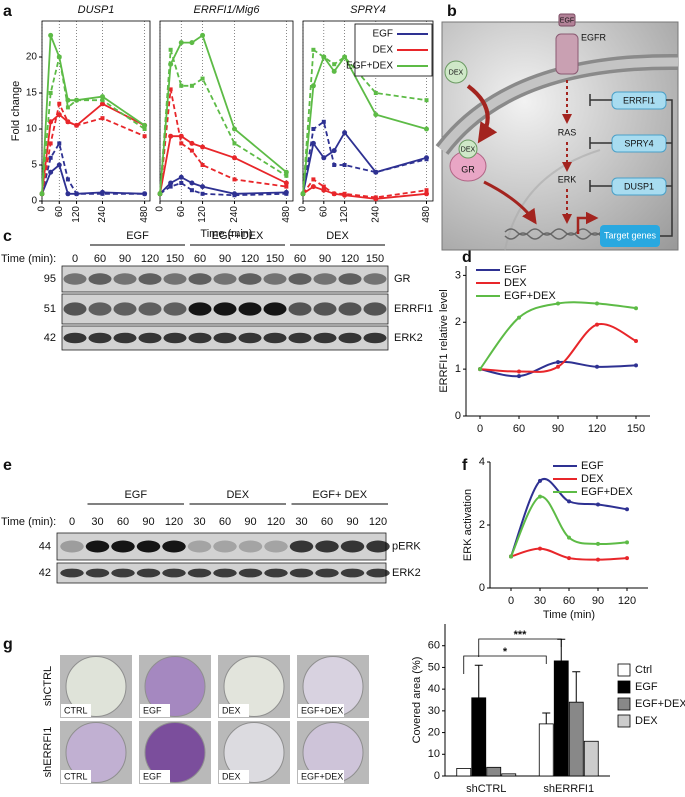  Describe the element at coordinates (519, 429) in the screenshot. I see `x-tick-label: 60` at that location.